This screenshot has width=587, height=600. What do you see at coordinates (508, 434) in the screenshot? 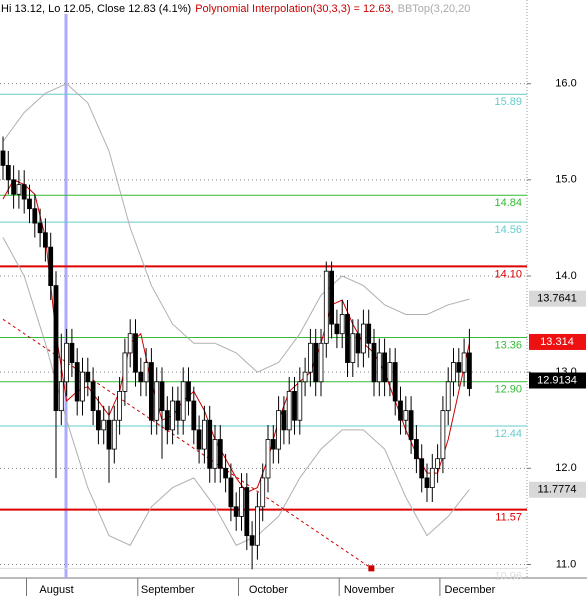
I see `level-label: 12.44` at bounding box center [508, 434].